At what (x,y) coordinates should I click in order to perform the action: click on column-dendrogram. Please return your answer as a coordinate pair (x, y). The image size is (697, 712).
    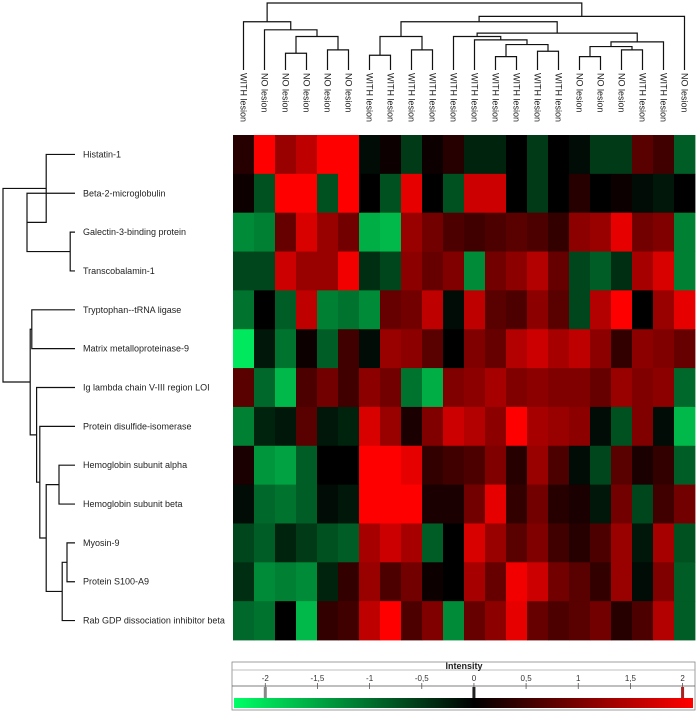
    Looking at the image, I should click on (464, 36).